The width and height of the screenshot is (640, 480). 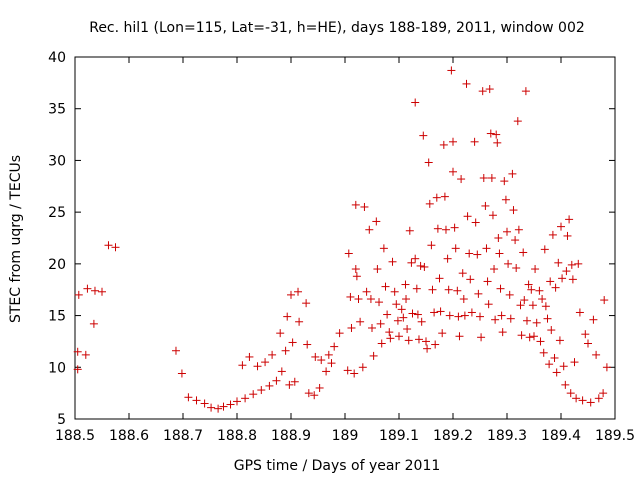 I want to click on y-tick-label: 5, so click(x=61, y=420).